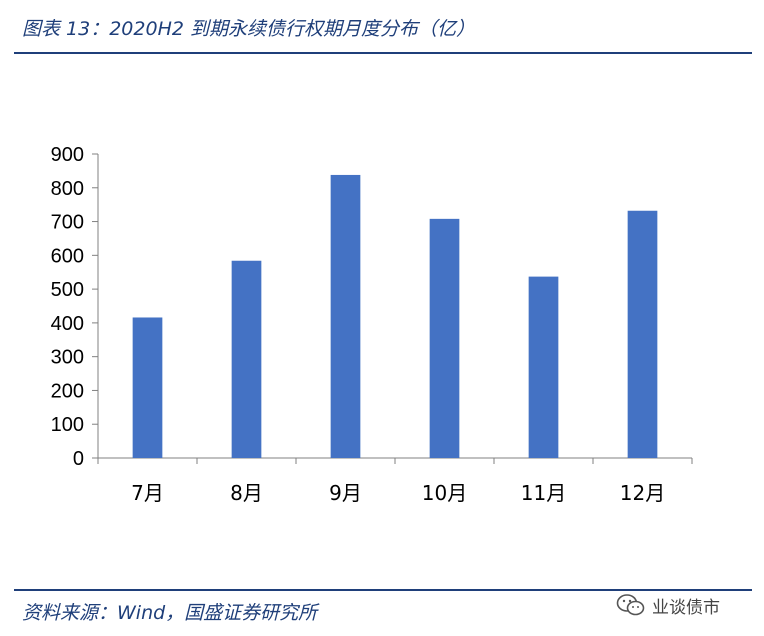 Image resolution: width=764 pixels, height=636 pixels. Describe the element at coordinates (383, 590) in the screenshot. I see `footer-rule` at that location.